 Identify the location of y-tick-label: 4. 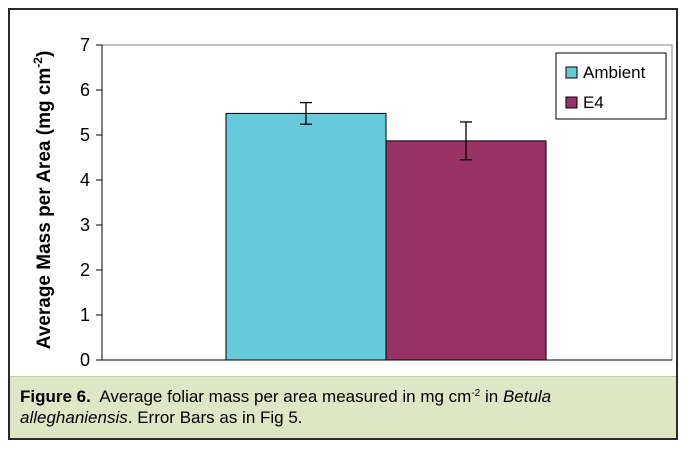
(85, 180).